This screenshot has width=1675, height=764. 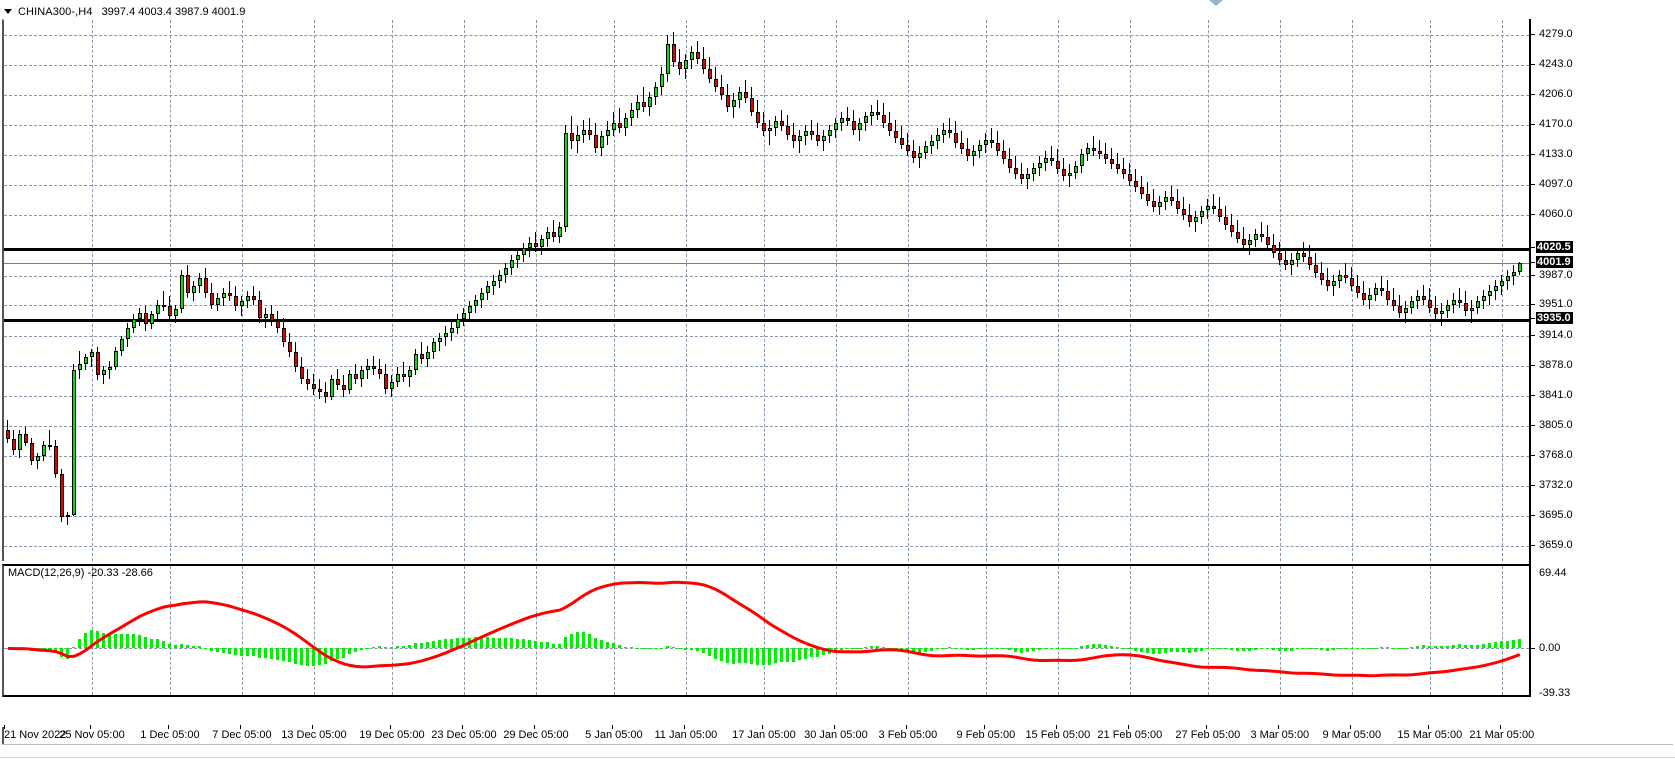 I want to click on time-axis-label: 21 Feb 05:00, so click(x=1130, y=735).